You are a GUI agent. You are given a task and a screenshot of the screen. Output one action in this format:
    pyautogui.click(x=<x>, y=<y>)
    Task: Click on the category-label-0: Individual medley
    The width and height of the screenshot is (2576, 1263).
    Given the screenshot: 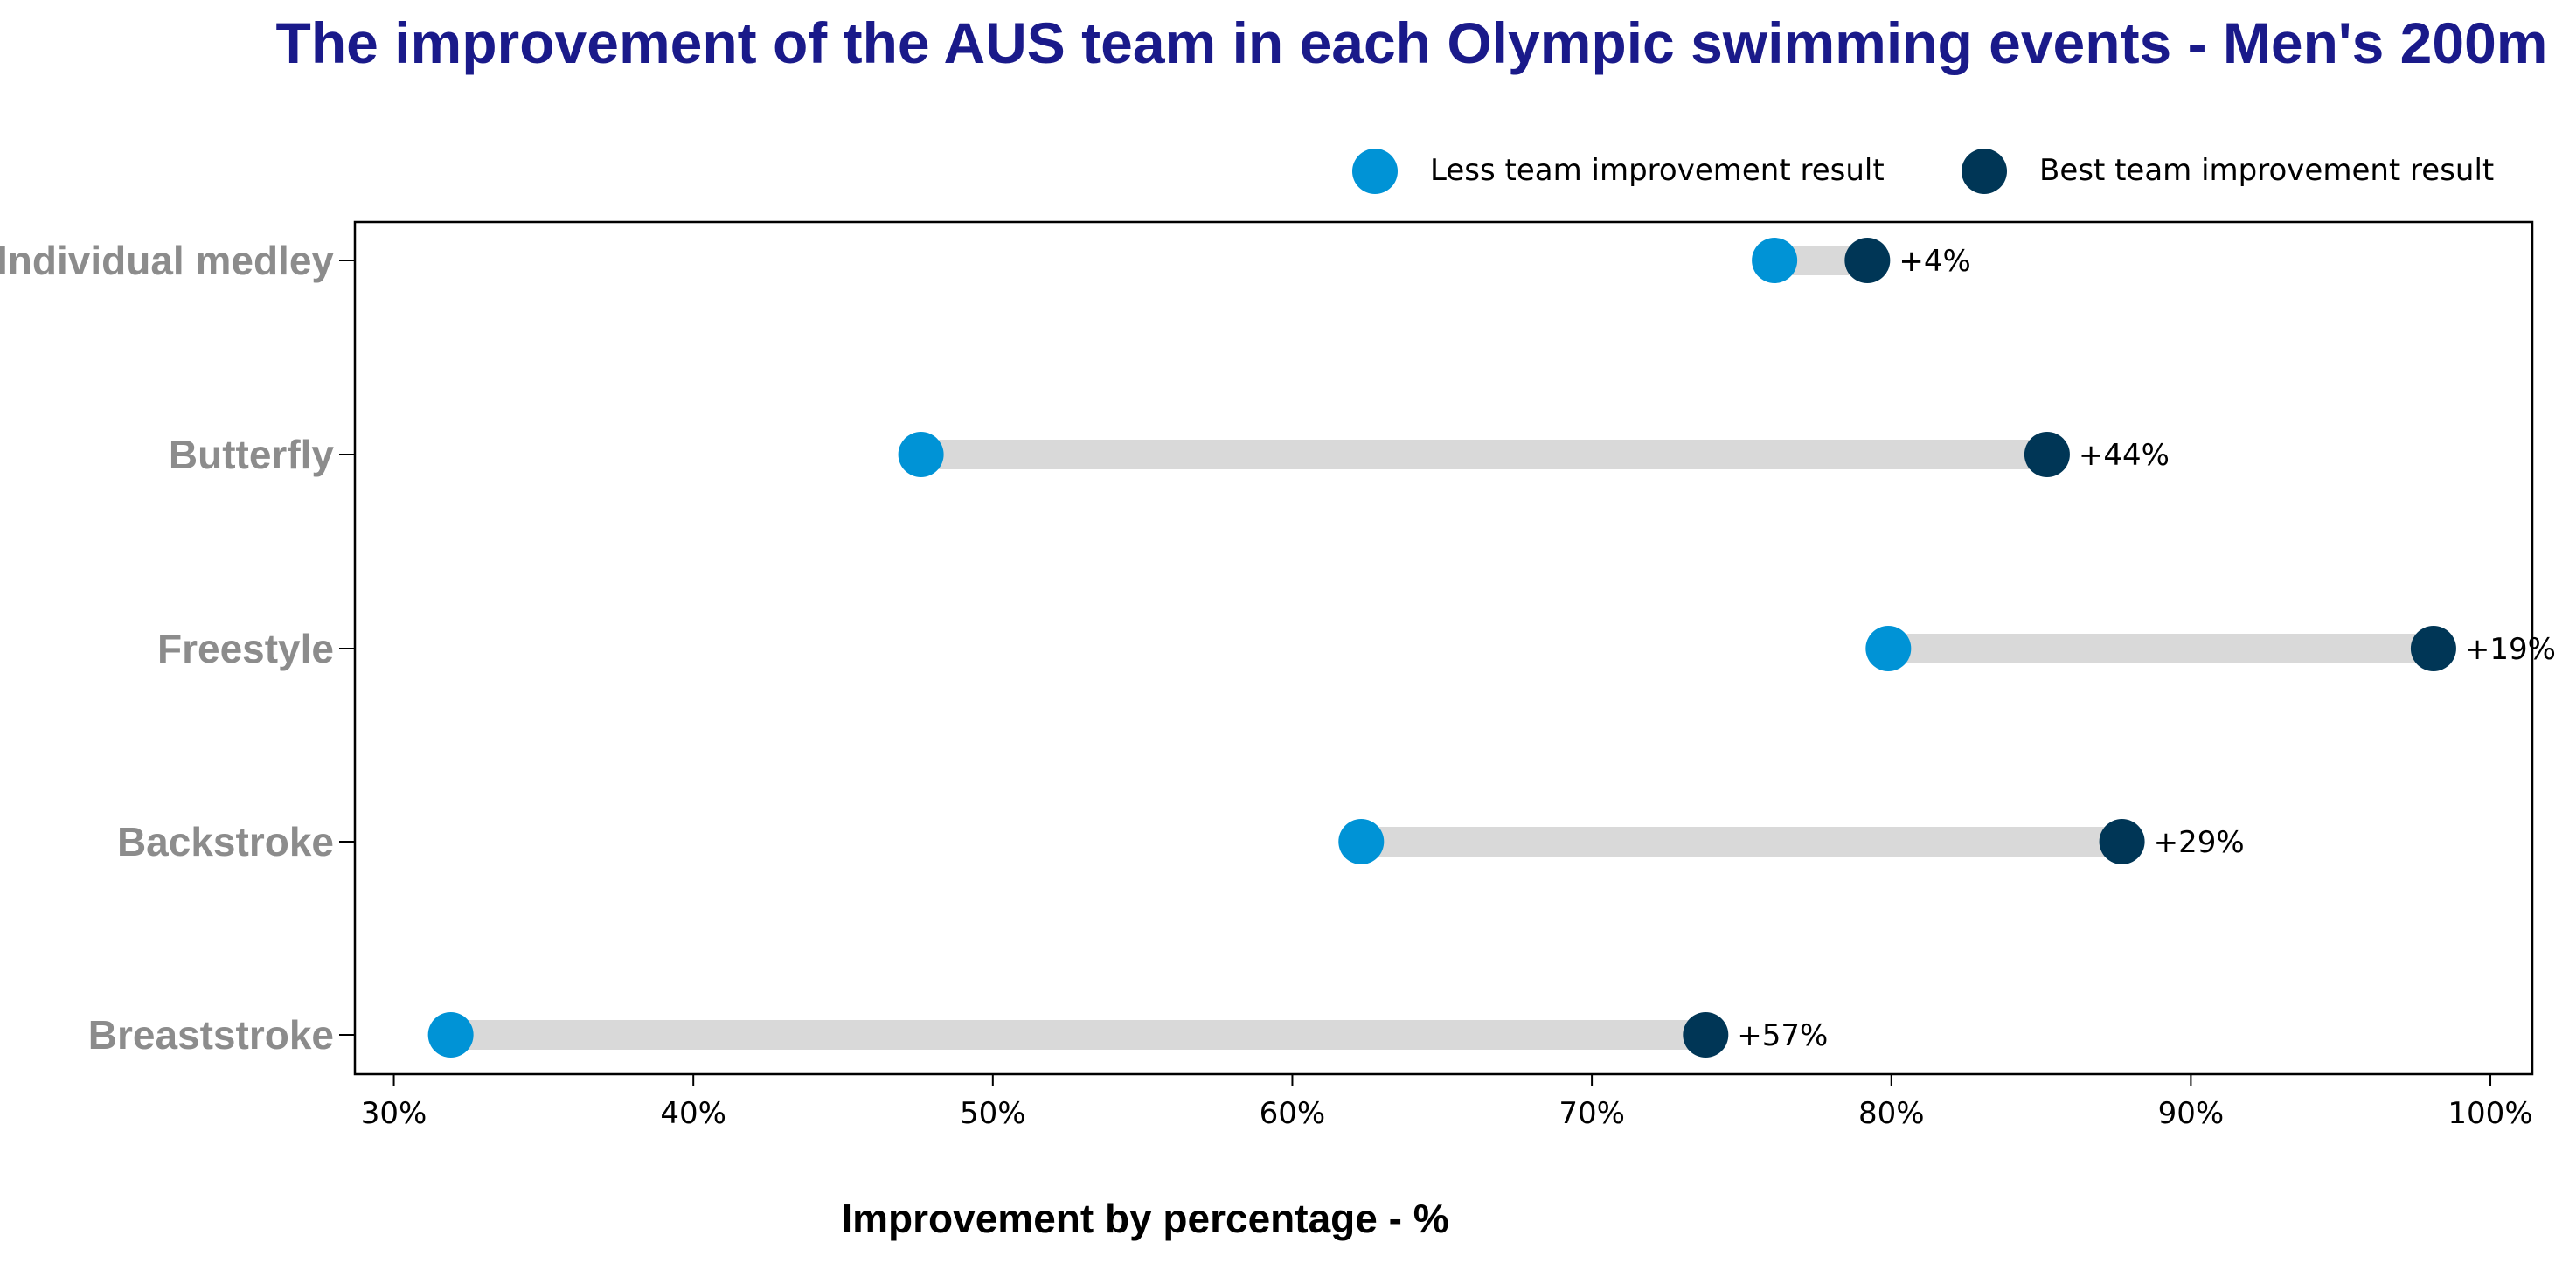 What is the action you would take?
    pyautogui.click(x=167, y=260)
    